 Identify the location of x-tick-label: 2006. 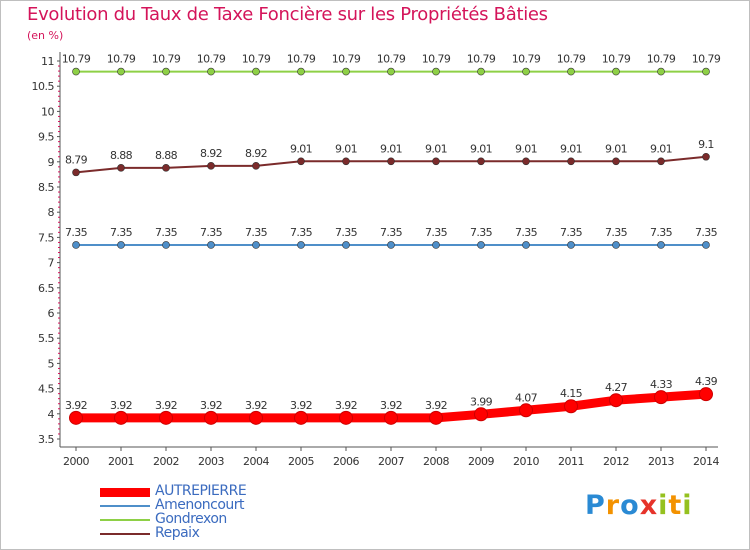
(346, 461).